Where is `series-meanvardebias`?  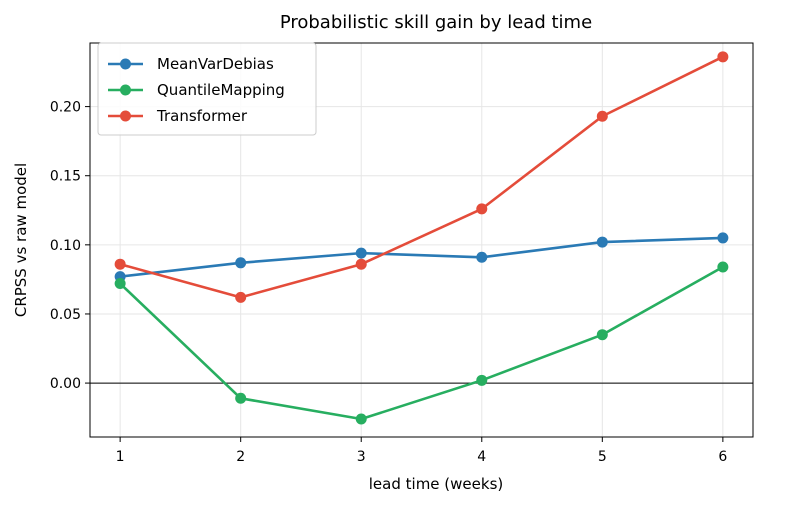
series-meanvardebias is located at coordinates (421, 257).